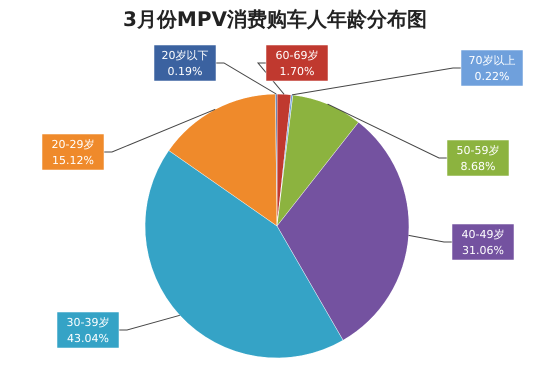 This screenshot has width=550, height=370. I want to click on slice-label: 50-59岁, so click(478, 150).